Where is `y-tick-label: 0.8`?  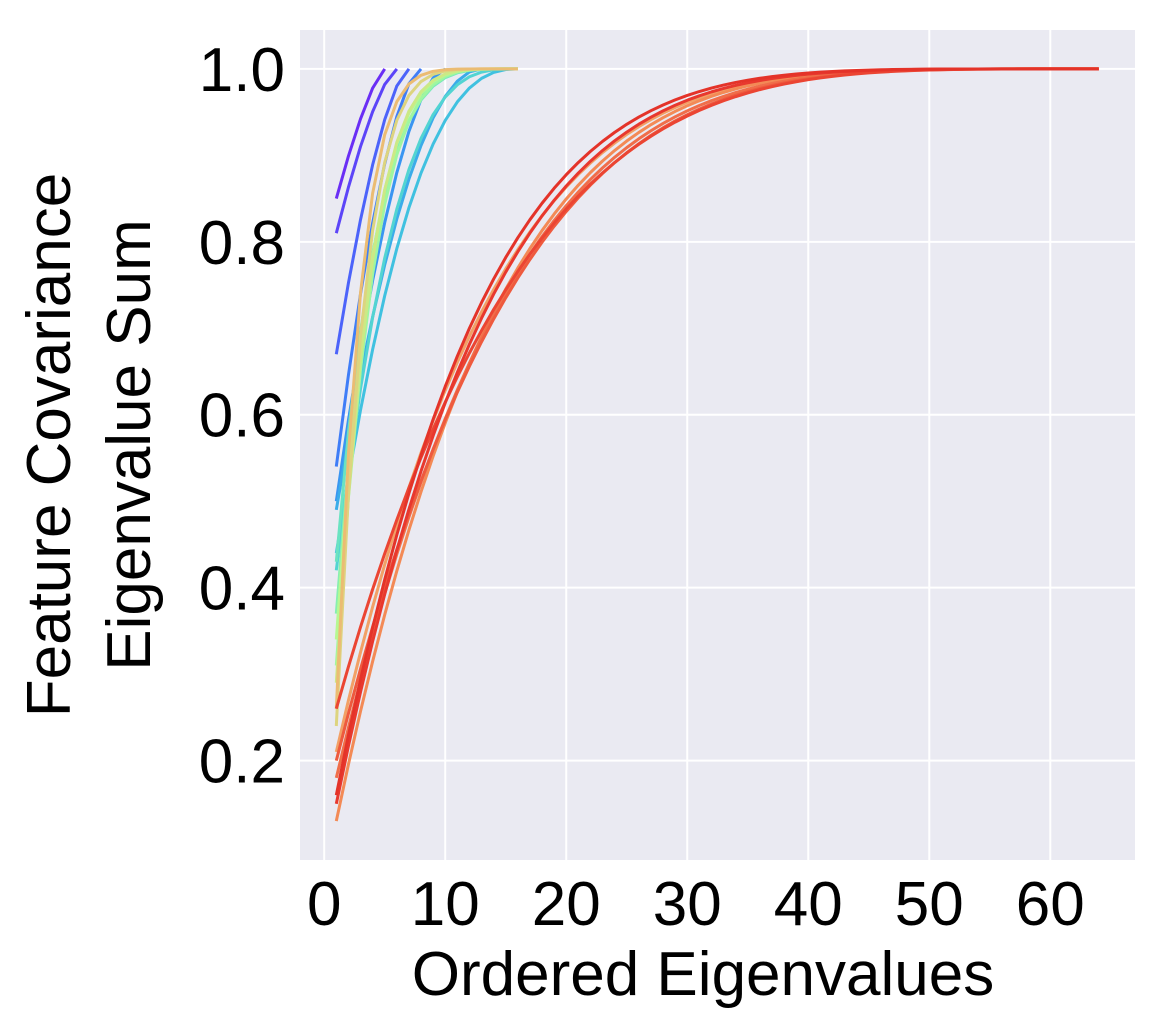
y-tick-label: 0.8 is located at coordinates (242, 243).